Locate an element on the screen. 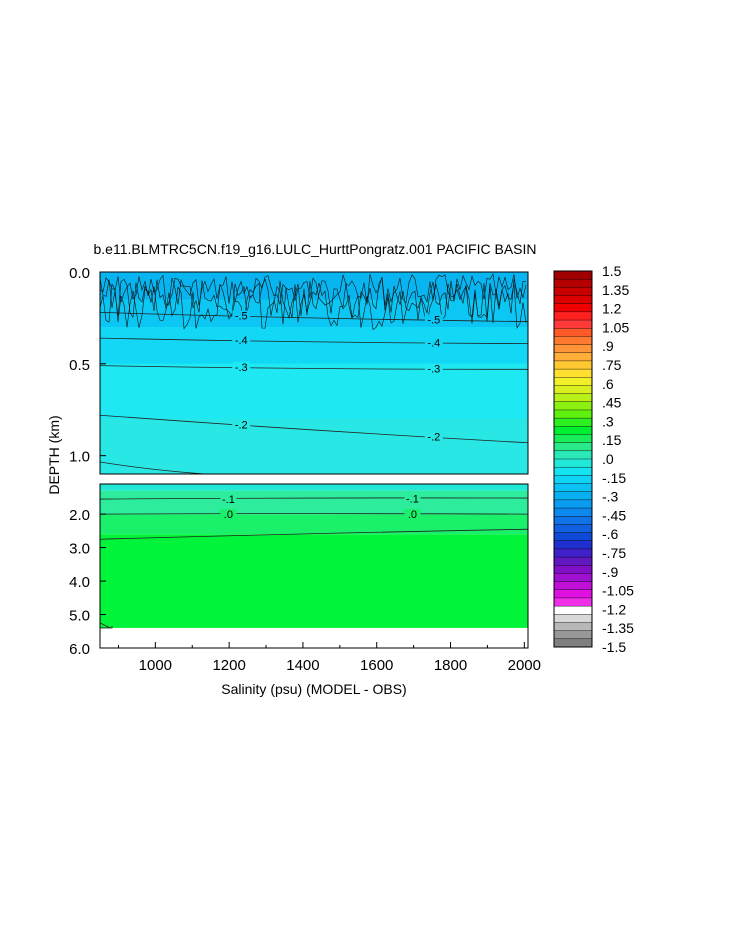 This screenshot has height=945, width=733. upper-contour-label-2-1: -.3 is located at coordinates (433, 370).